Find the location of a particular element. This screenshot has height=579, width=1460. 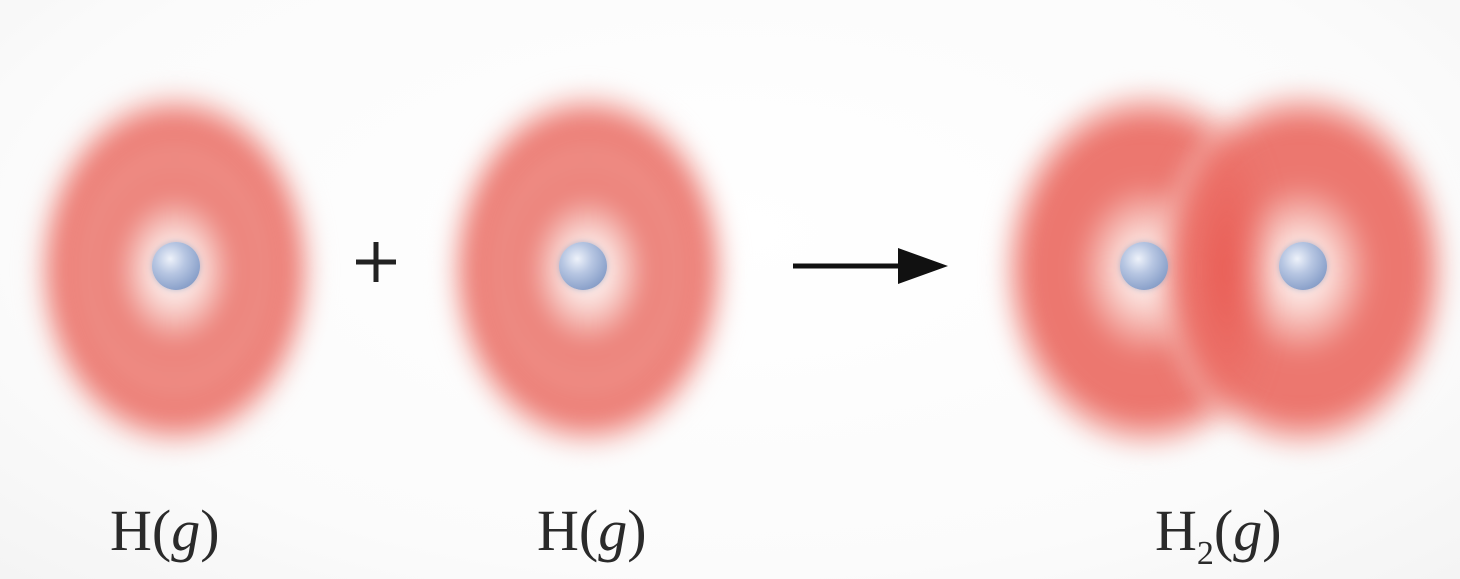

reactant-label-1: H(g) is located at coordinates (165, 530).